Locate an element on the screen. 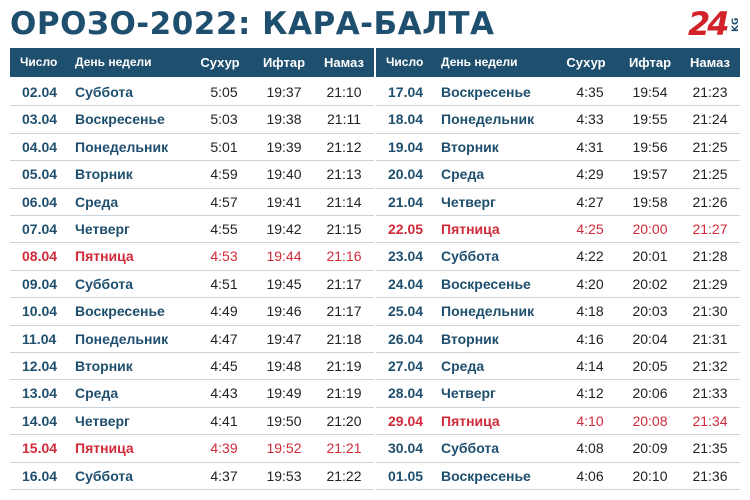 This screenshot has width=750, height=500. table-row: 24.04 Воскресенье 4:20 20:02 21:29 is located at coordinates (558, 285).